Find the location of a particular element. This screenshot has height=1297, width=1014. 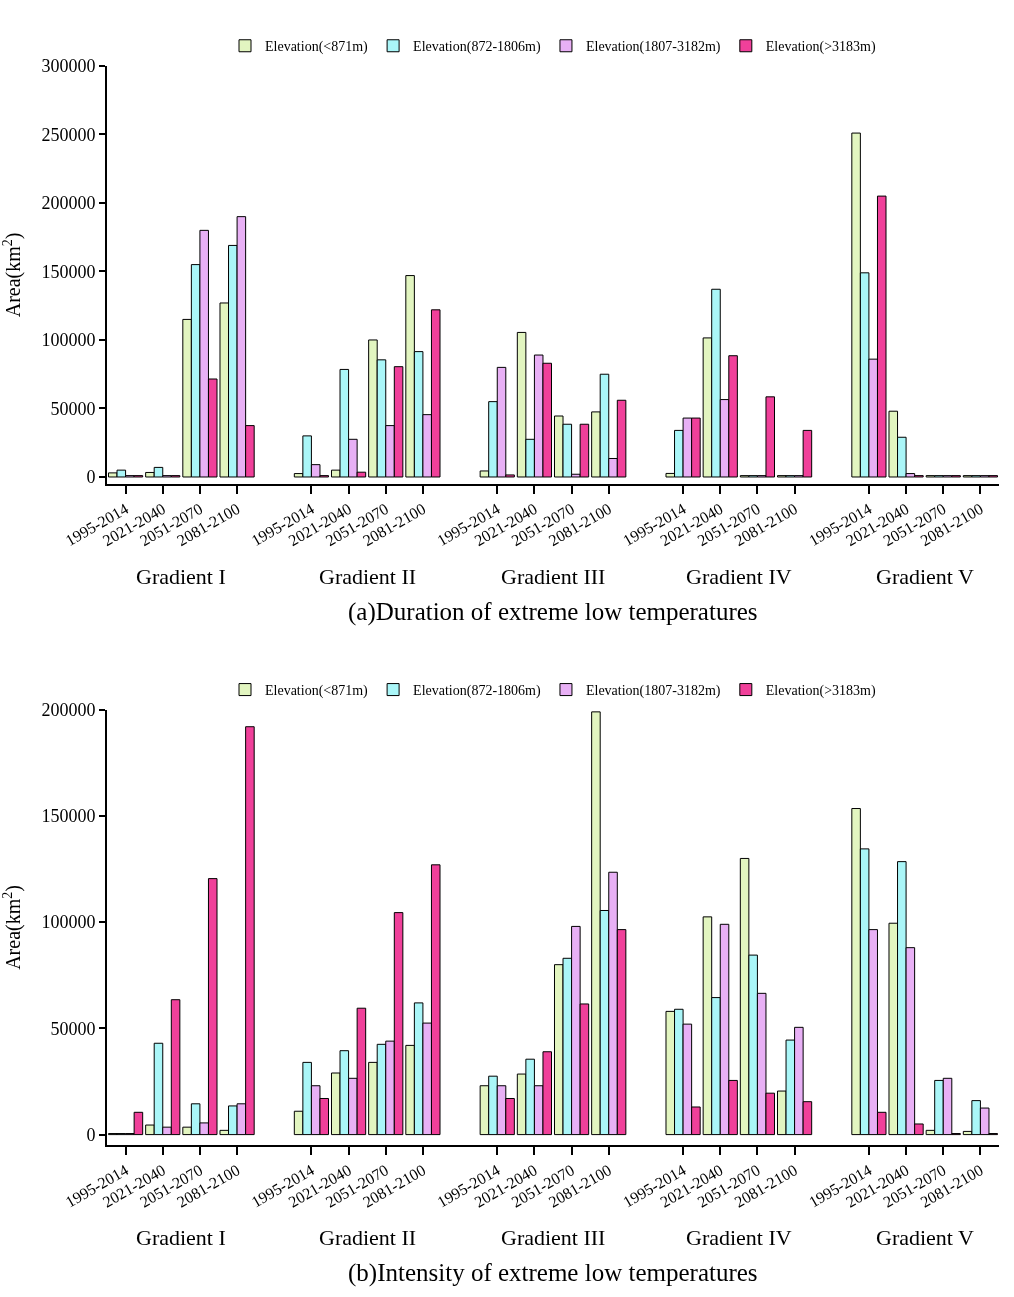

y-tick-label: 250000 is located at coordinates (68, 134).